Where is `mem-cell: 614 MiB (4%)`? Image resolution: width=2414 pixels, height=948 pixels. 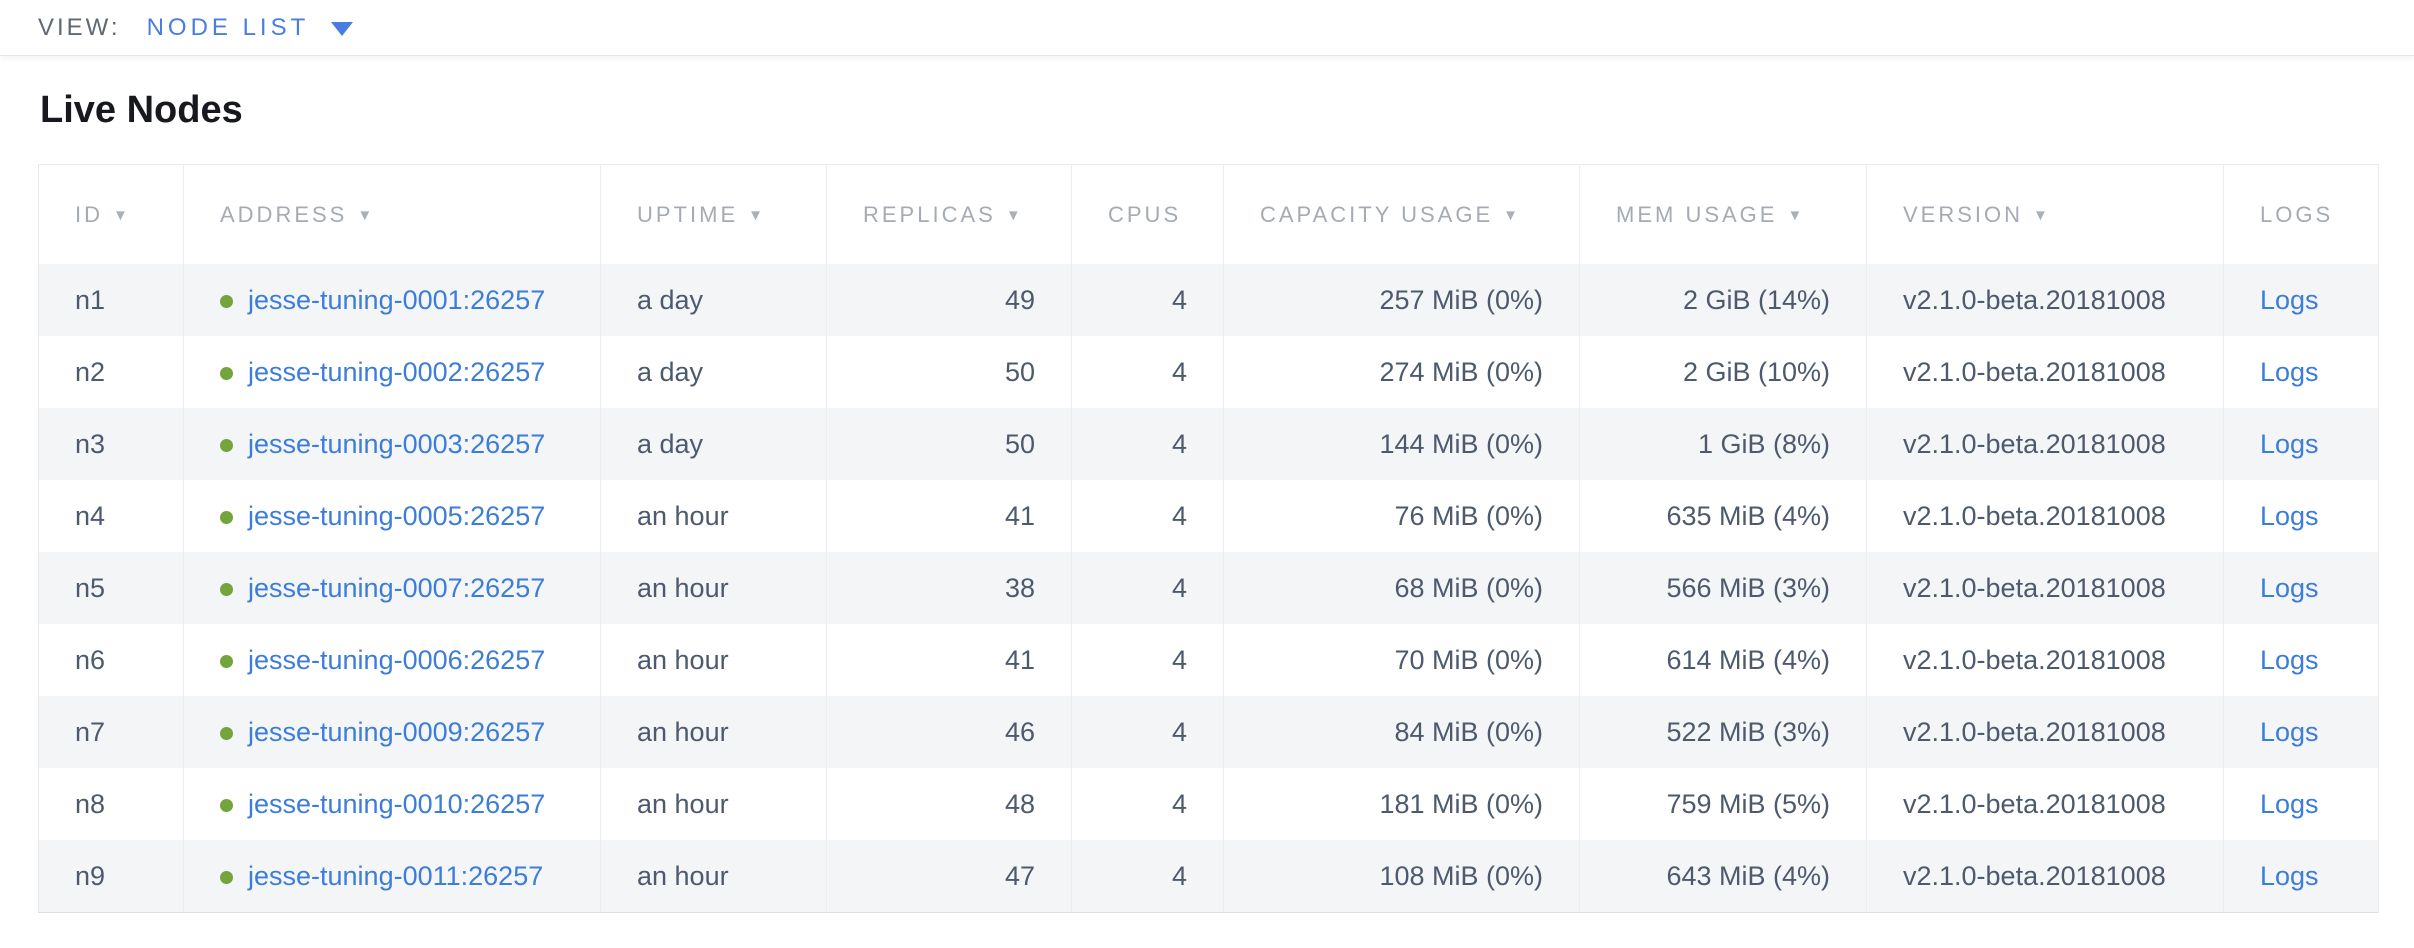
mem-cell: 614 MiB (4%) is located at coordinates (1723, 660).